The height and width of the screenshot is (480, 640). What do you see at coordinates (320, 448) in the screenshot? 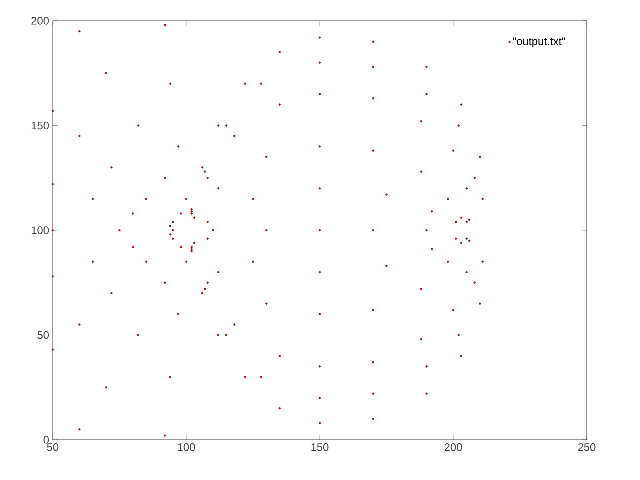
I see `x-tick-label: 150` at bounding box center [320, 448].